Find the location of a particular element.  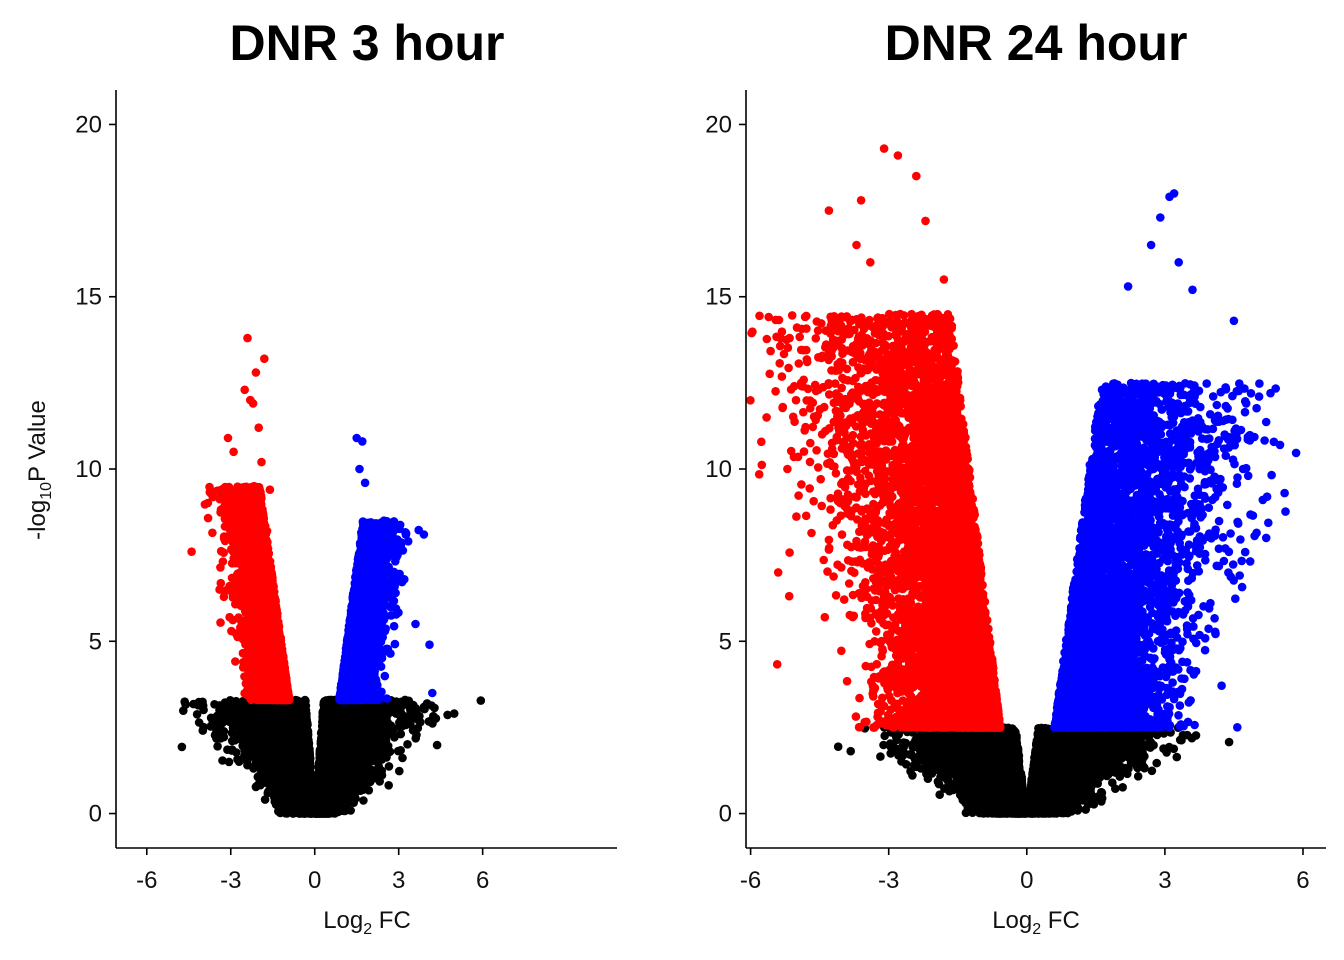

scatter-points is located at coordinates (332, 576).